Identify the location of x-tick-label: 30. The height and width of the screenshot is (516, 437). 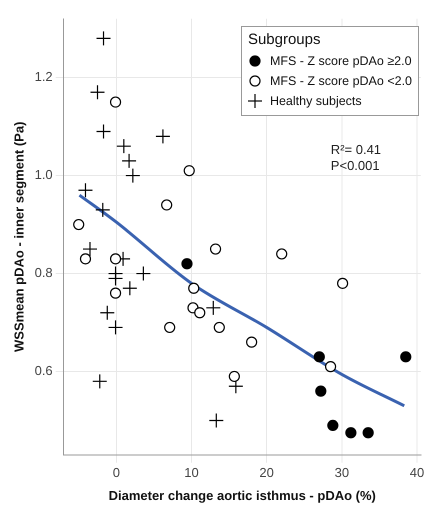
(342, 472).